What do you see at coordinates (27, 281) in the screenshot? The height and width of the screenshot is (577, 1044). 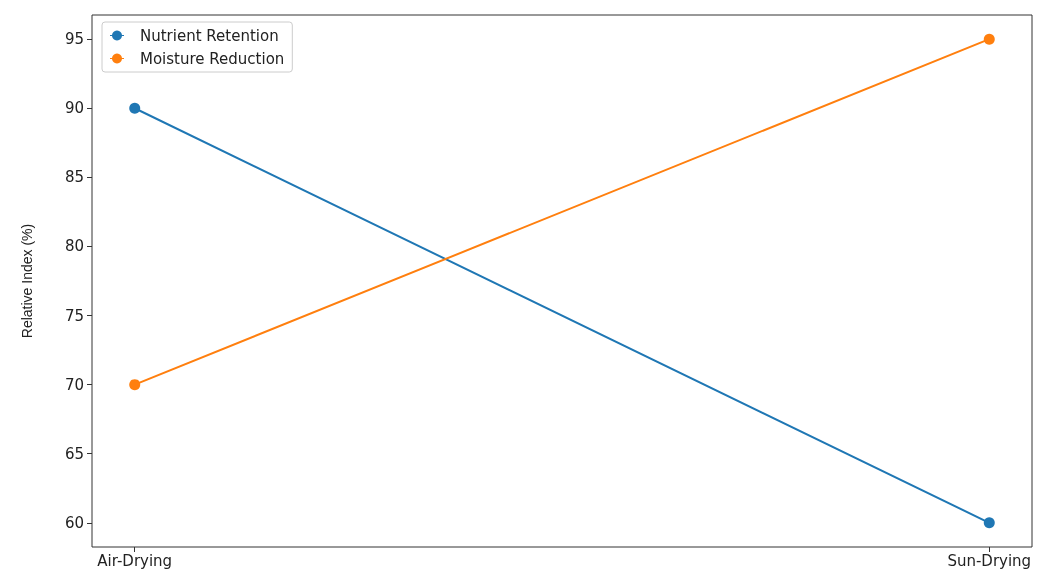 I see `y-axis-title: Relative Index (%)` at bounding box center [27, 281].